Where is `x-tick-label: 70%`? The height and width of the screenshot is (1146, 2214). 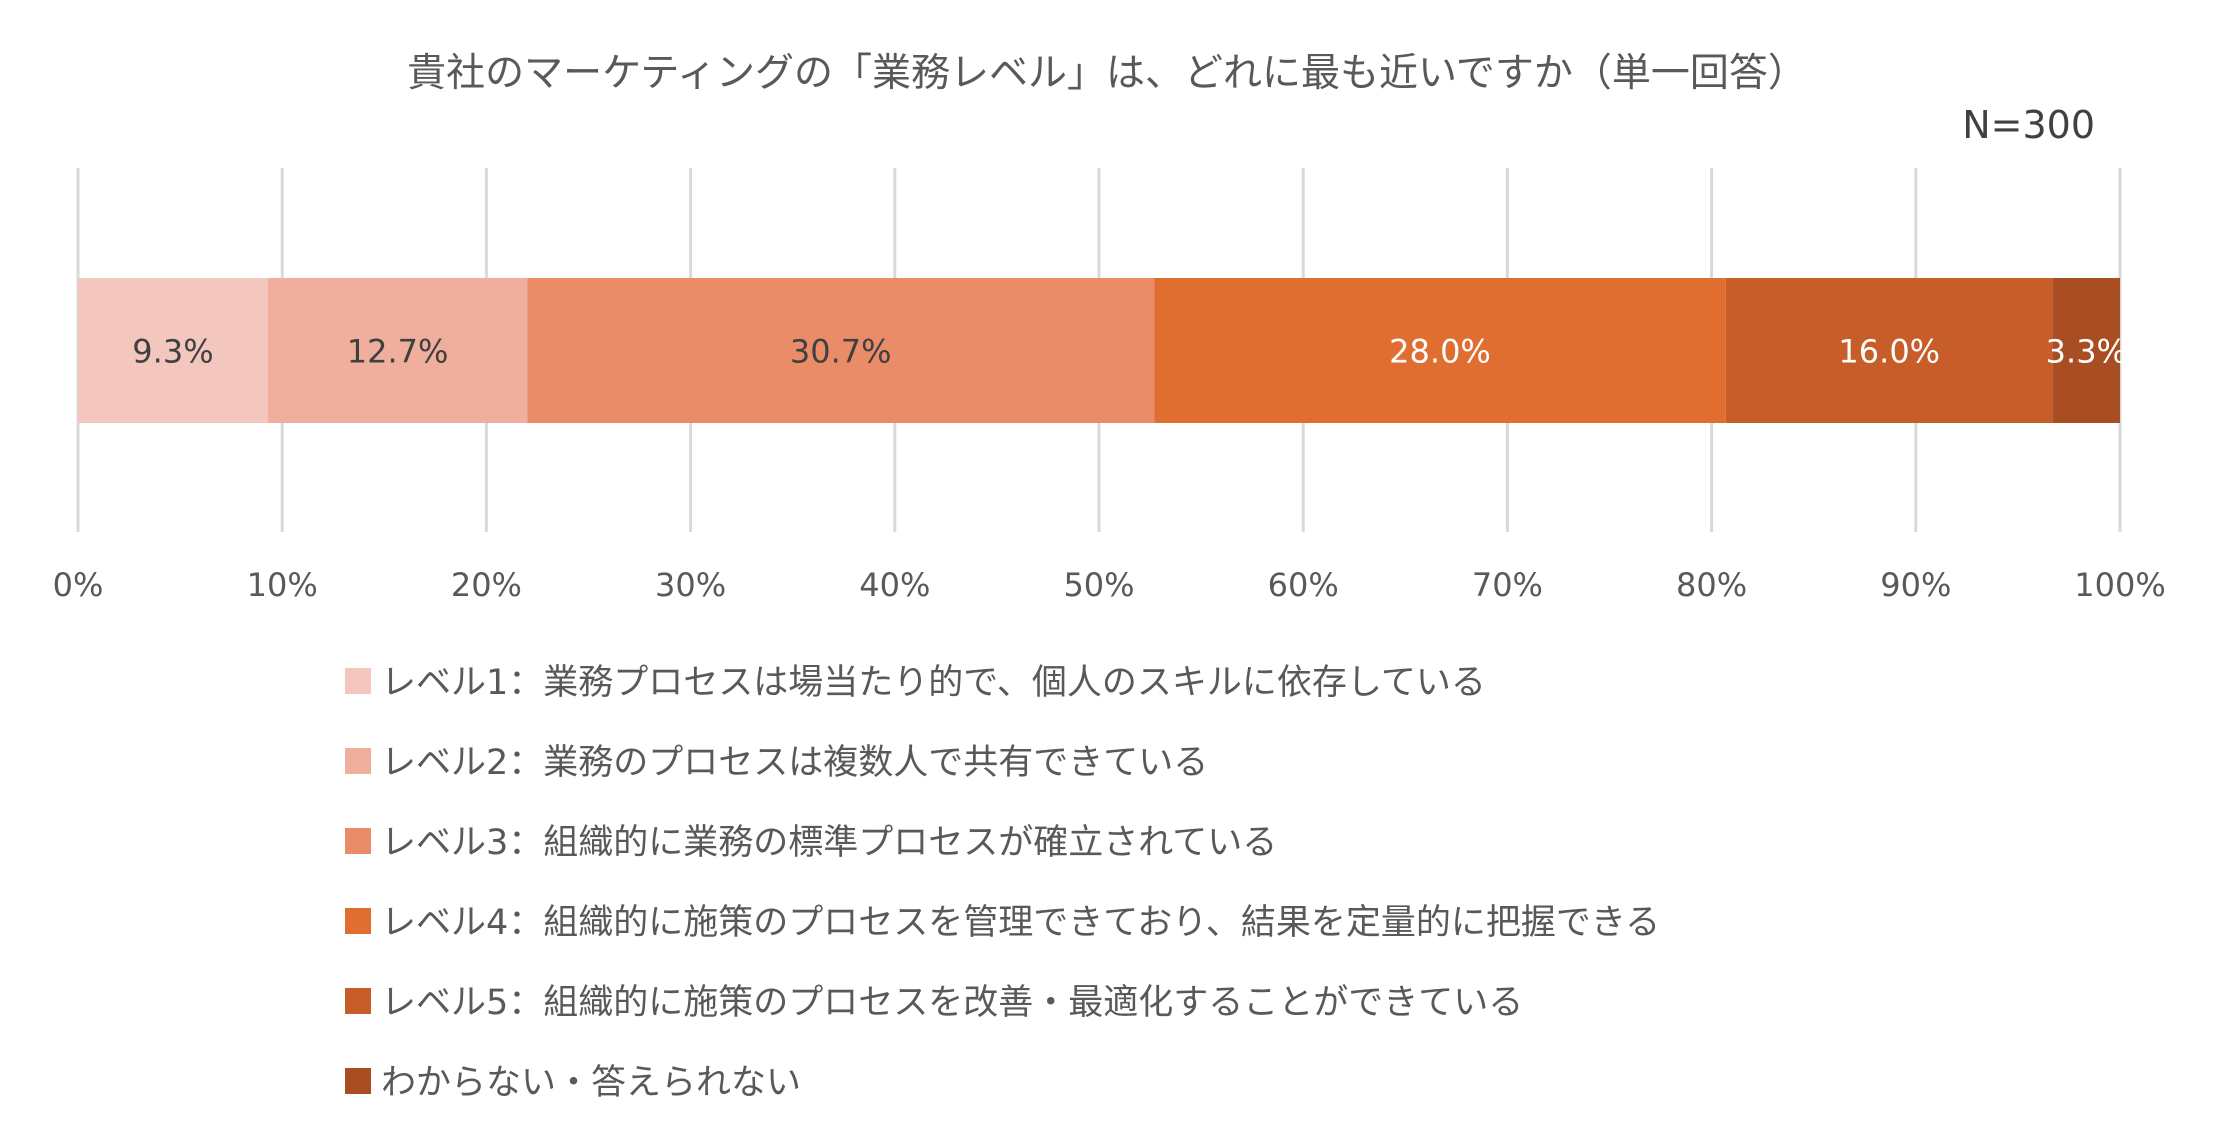
x-tick-label: 70% is located at coordinates (1507, 585).